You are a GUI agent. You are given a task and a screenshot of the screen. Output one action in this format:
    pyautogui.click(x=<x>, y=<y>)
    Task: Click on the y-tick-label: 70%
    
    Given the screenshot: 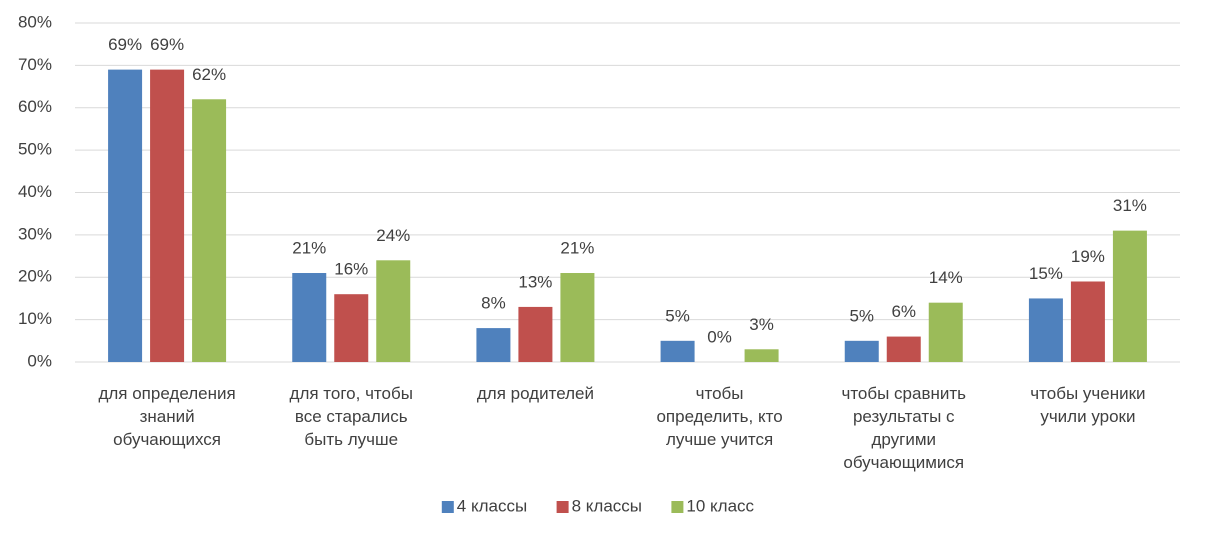 What is the action you would take?
    pyautogui.click(x=35, y=64)
    